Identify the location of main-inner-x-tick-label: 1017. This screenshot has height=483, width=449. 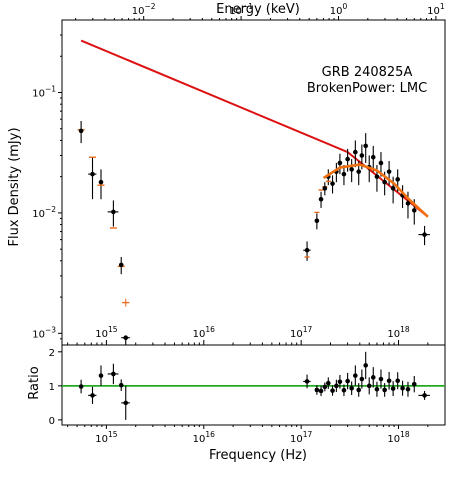
(301, 332).